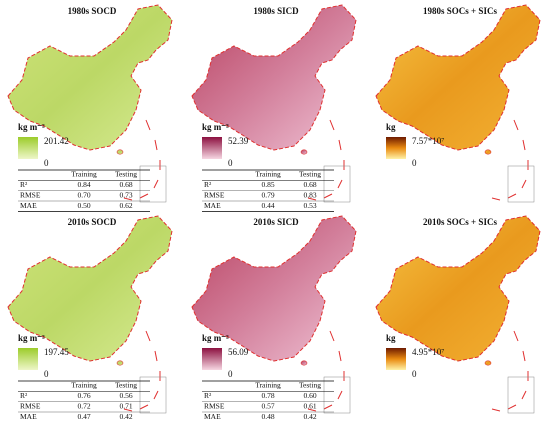 The height and width of the screenshot is (422, 550). What do you see at coordinates (267, 205) in the screenshot?
I see `table-cell: 0.44` at bounding box center [267, 205].